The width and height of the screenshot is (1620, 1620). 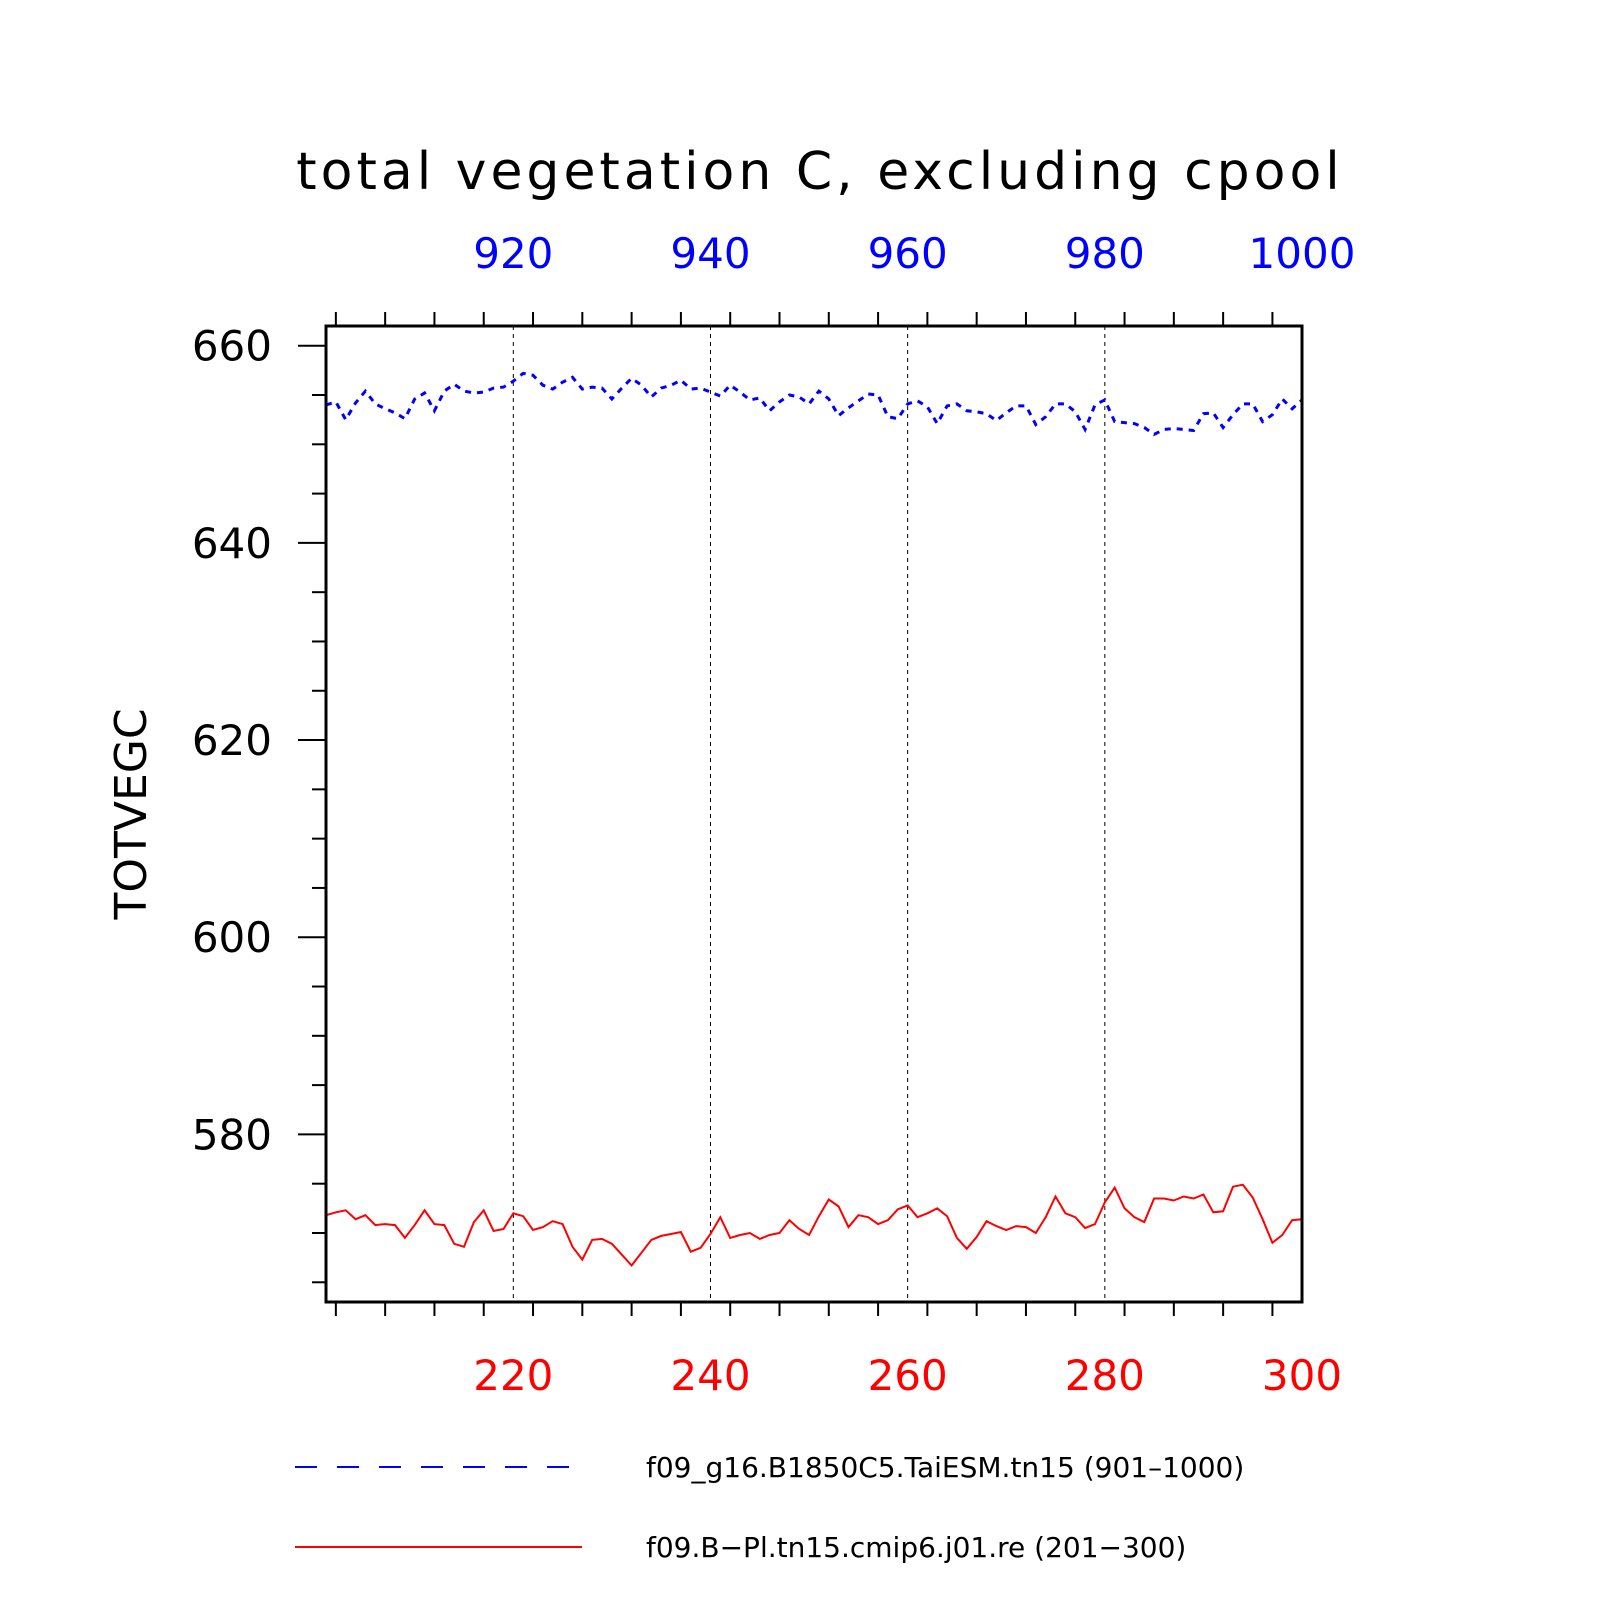 What do you see at coordinates (232, 1134) in the screenshot?
I see `y-tick-label: 580` at bounding box center [232, 1134].